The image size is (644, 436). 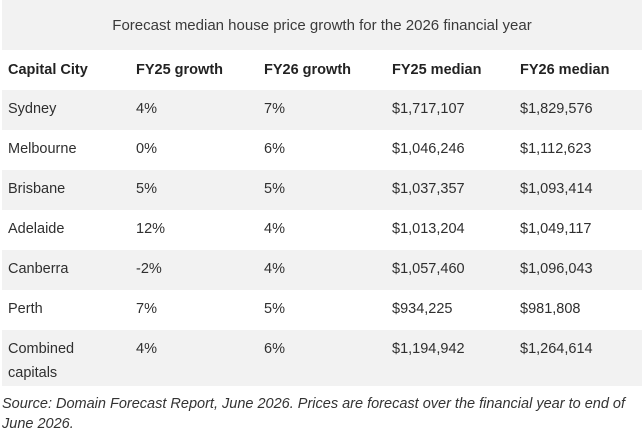 I want to click on cell-fy26-median: $1,112,623, so click(x=578, y=150).